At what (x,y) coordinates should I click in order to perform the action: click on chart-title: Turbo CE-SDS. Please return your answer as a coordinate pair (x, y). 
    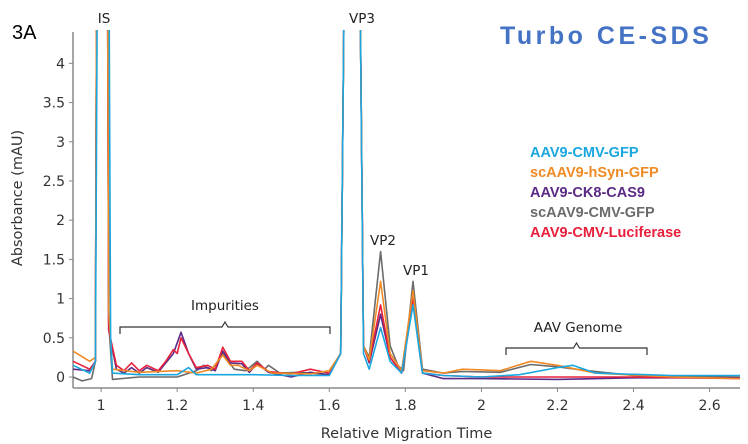
    Looking at the image, I should click on (606, 36).